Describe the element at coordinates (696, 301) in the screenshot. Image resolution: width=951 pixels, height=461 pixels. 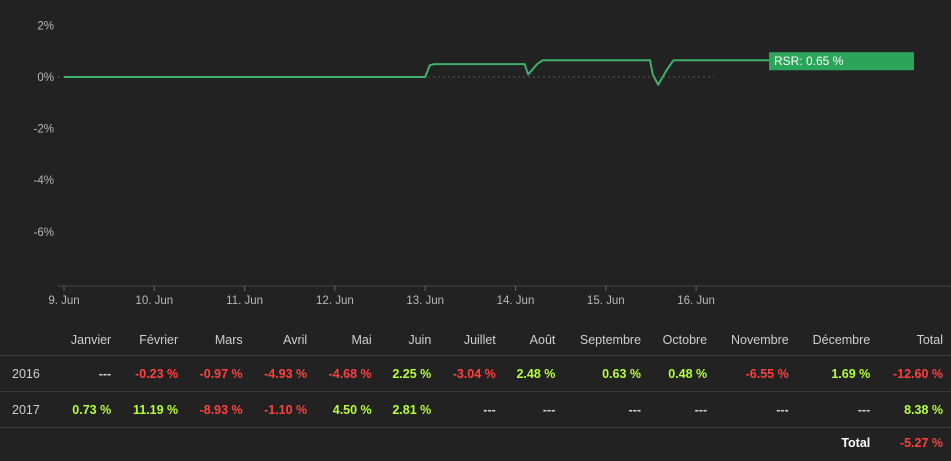
I see `x-tick-label: 16. Jun` at that location.